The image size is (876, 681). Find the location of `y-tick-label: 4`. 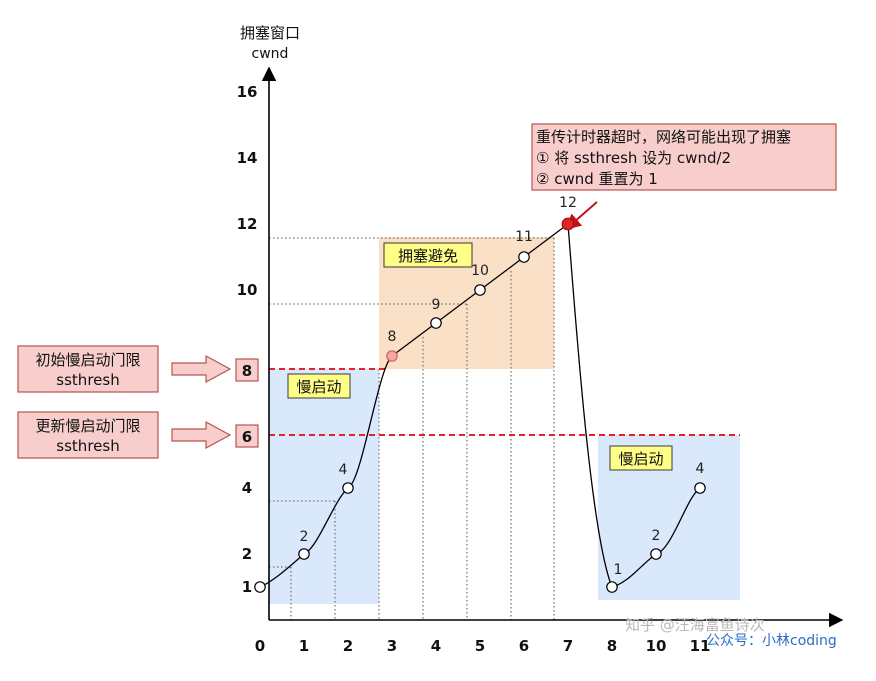

y-tick-label: 4 is located at coordinates (247, 488).